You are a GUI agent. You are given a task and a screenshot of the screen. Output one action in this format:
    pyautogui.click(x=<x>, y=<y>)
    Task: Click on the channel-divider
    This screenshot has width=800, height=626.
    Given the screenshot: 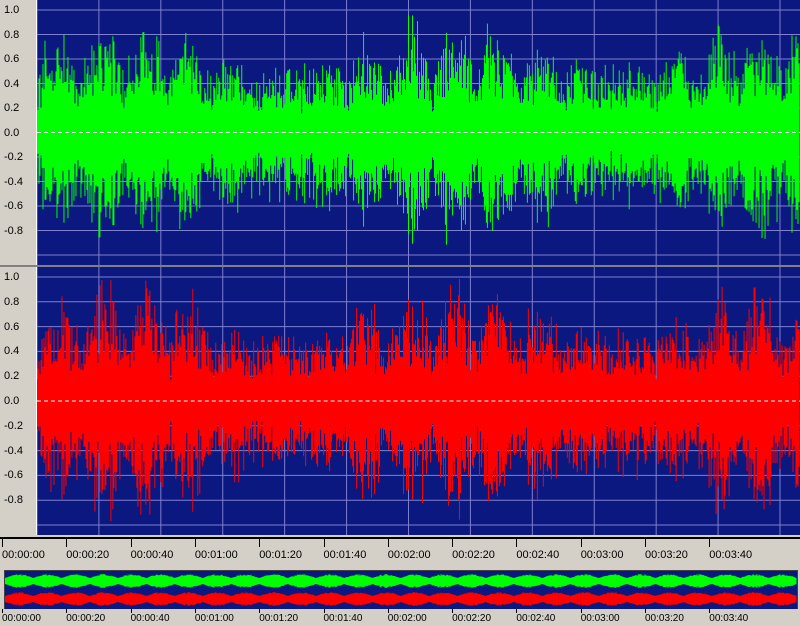 What is the action you would take?
    pyautogui.click(x=400, y=266)
    